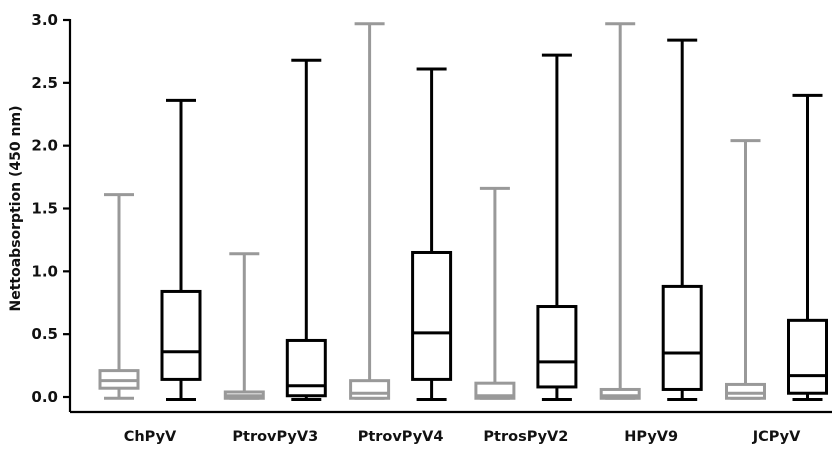  Describe the element at coordinates (16, 209) in the screenshot. I see `y-axis-label: Nettoabsorption (450 nm)` at that location.